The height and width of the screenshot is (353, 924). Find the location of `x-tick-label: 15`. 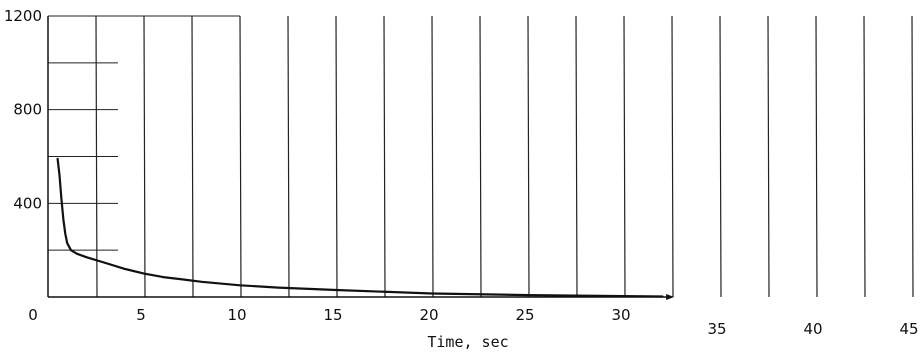

x-tick-label: 15 is located at coordinates (332, 315).